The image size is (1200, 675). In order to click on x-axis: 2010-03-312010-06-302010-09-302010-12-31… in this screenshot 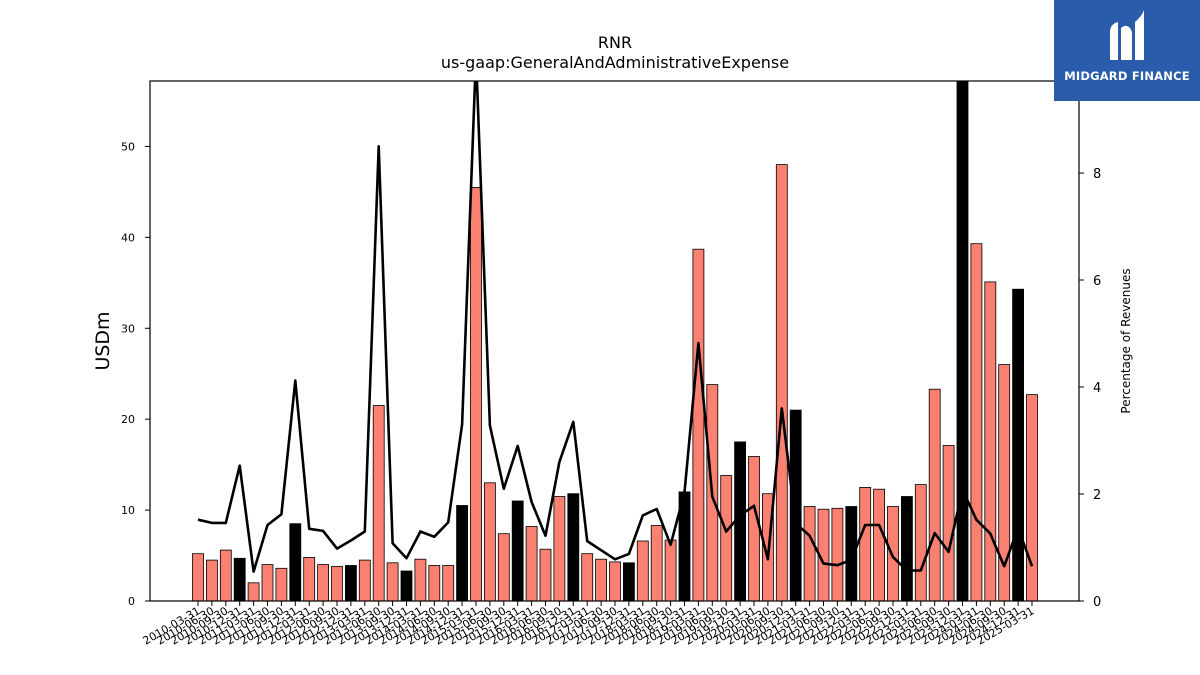, I will do `click(589, 624)`.